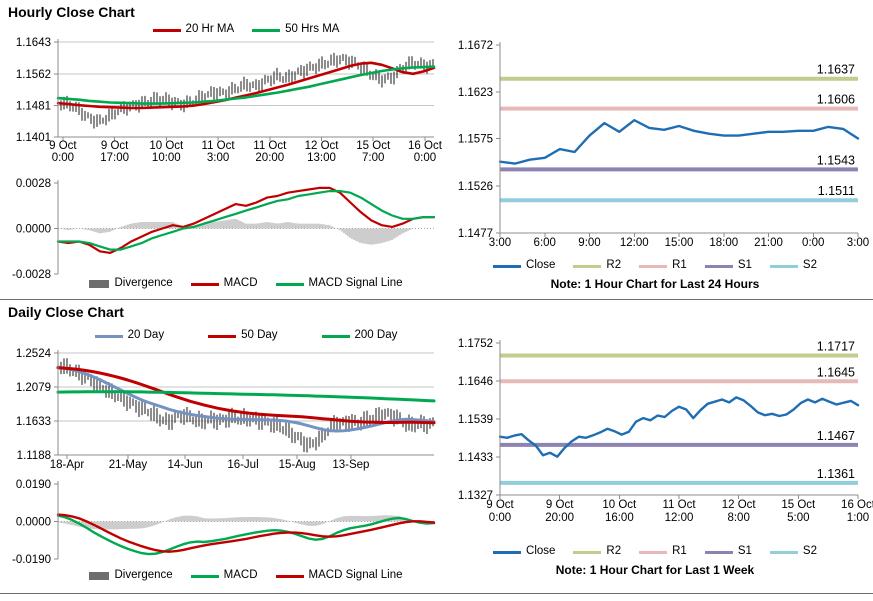 The width and height of the screenshot is (873, 601). What do you see at coordinates (475, 234) in the screenshot?
I see `y-tick-label: 1.1477` at bounding box center [475, 234].